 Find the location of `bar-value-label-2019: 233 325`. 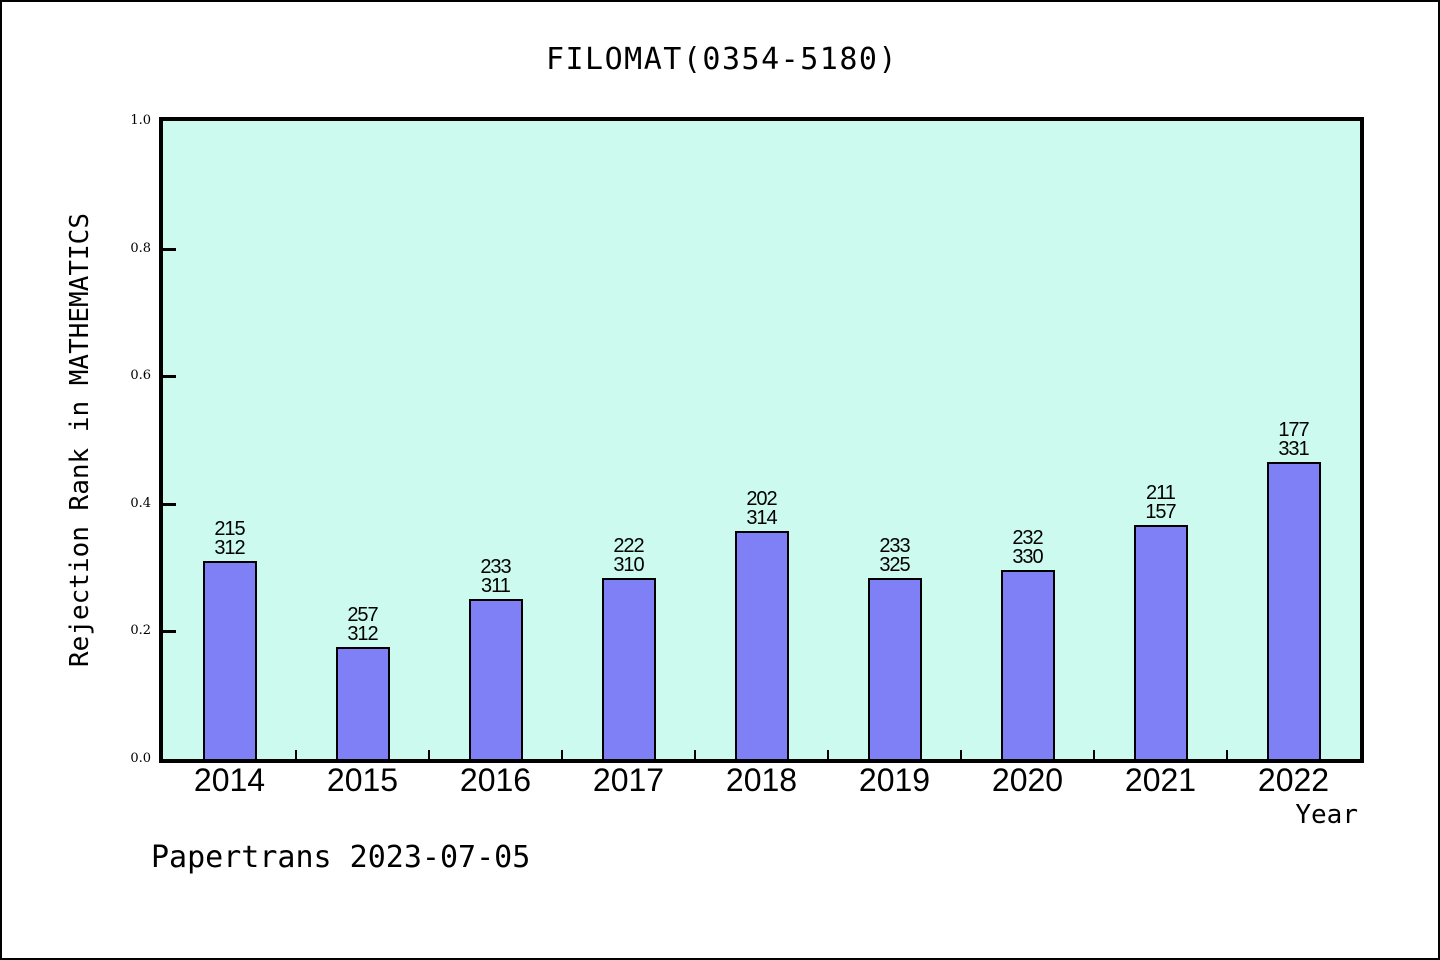

bar-value-label-2019: 233 325 is located at coordinates (894, 555).